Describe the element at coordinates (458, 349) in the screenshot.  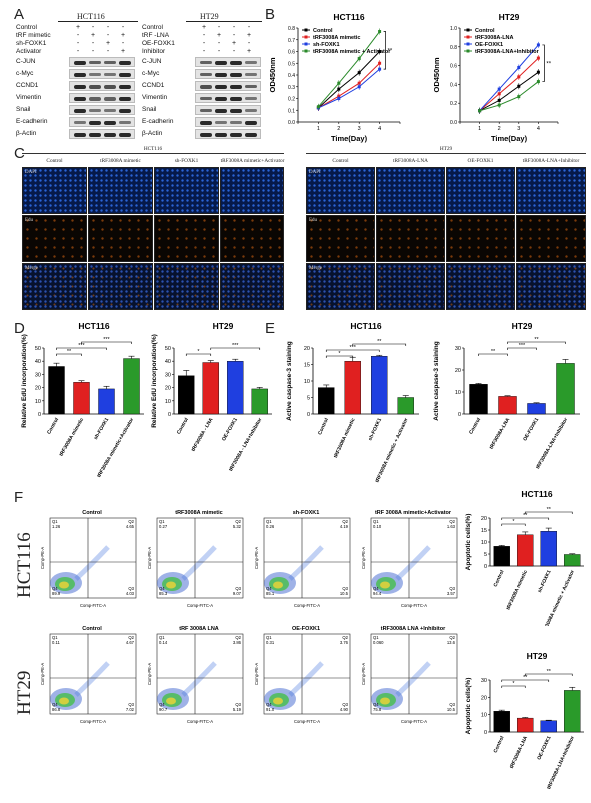
I see `y-tick-label: 30` at that location.